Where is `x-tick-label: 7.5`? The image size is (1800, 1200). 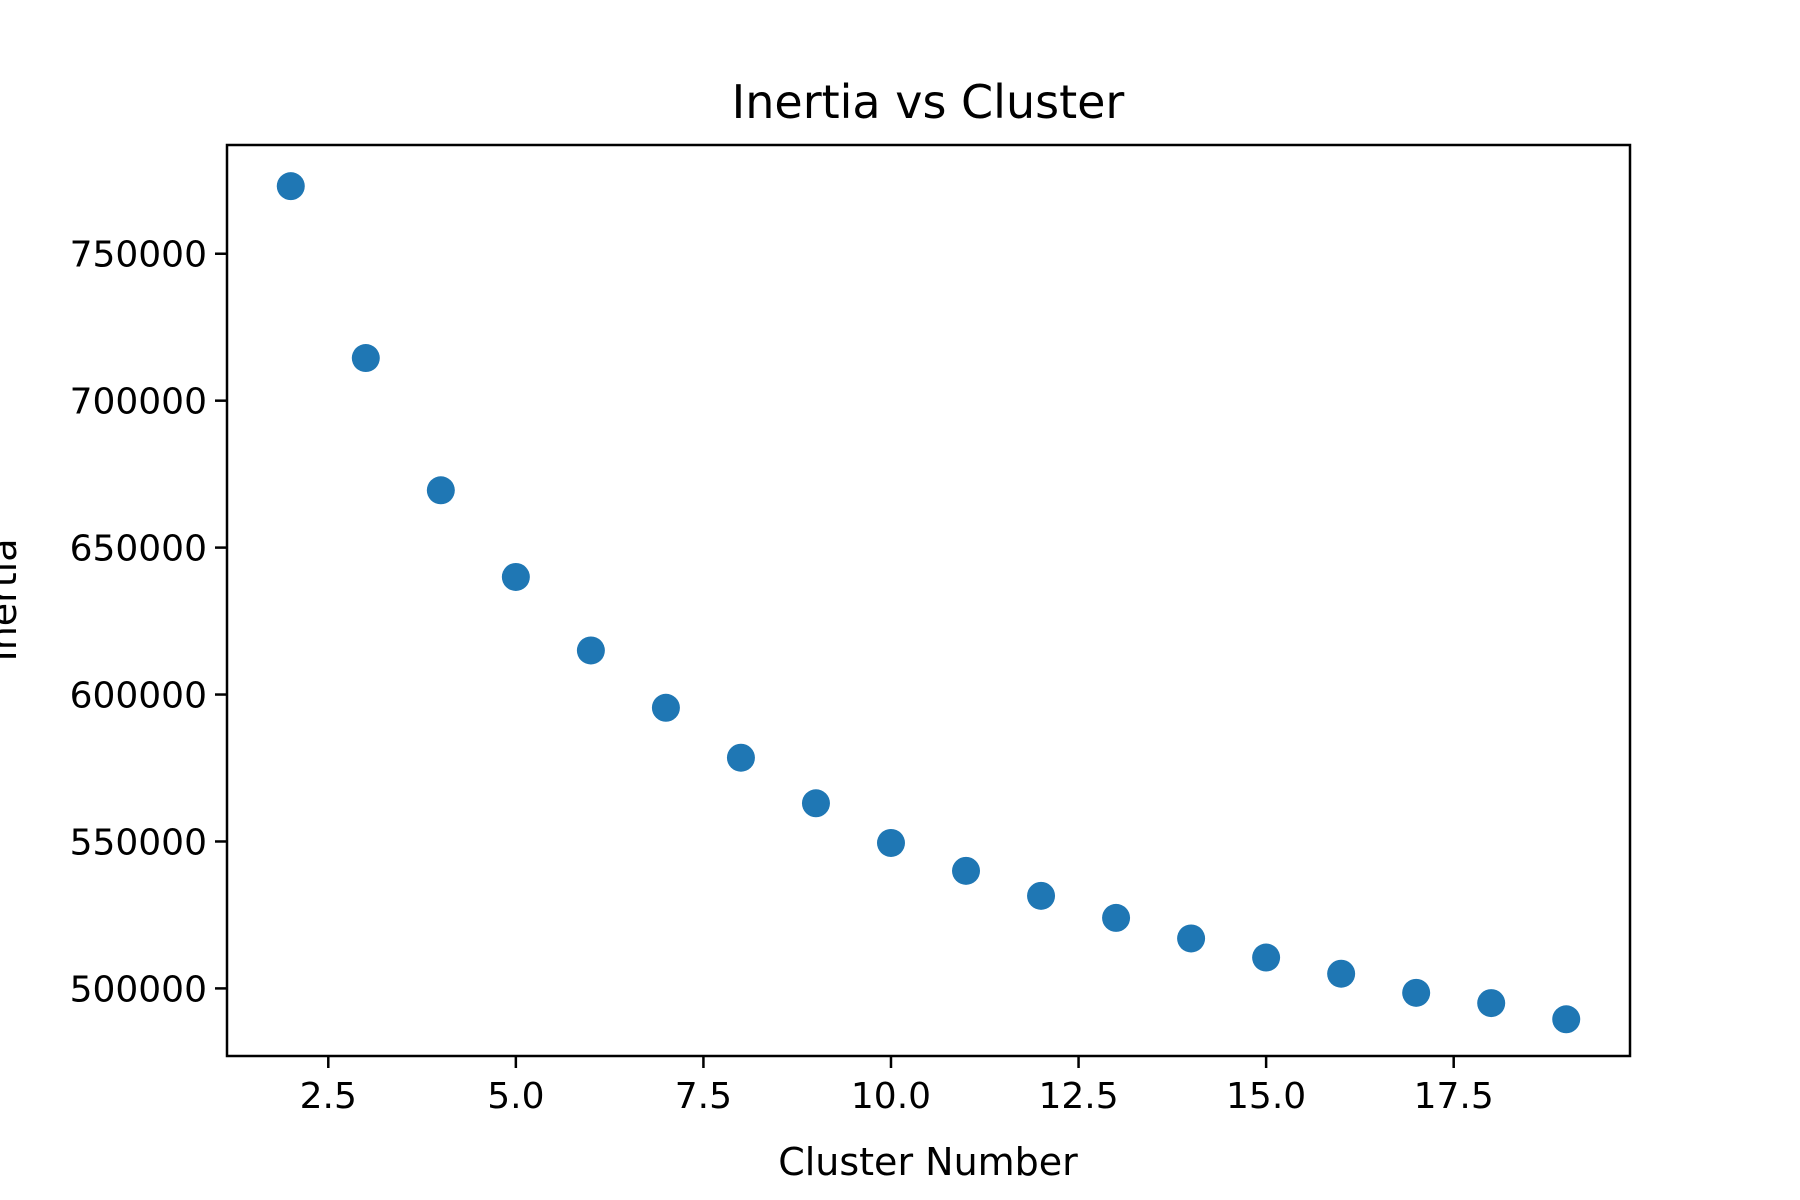
x-tick-label: 7.5 is located at coordinates (703, 1096).